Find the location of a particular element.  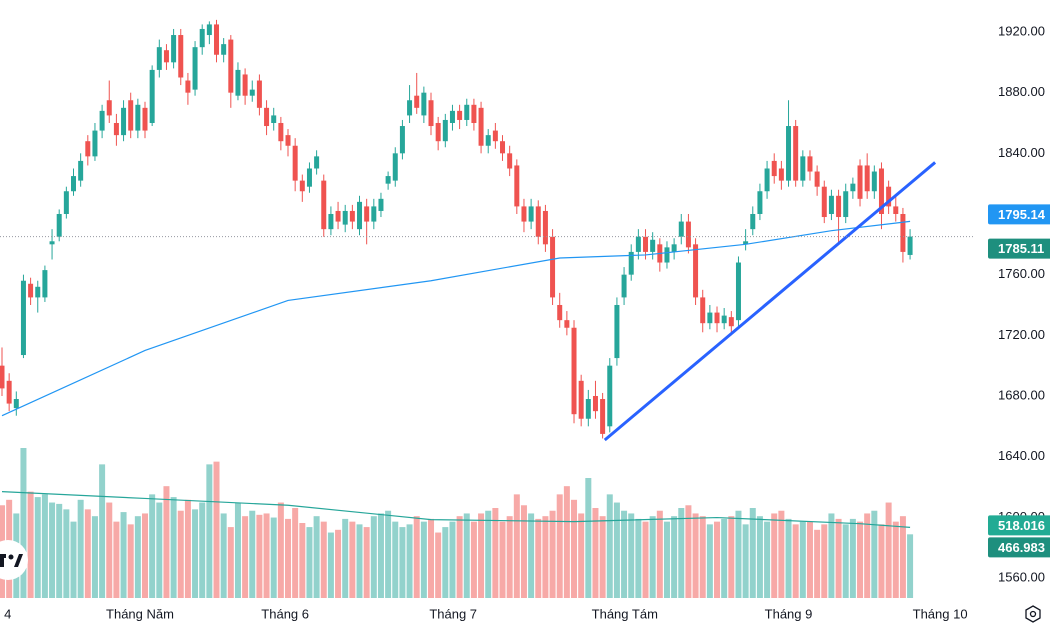

y-tick-label: 1840.00 is located at coordinates (1021, 152).